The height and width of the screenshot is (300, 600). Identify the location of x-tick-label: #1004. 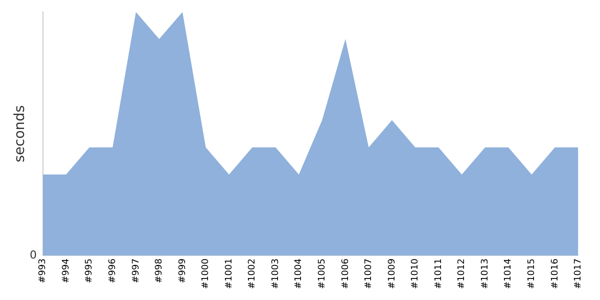
(299, 274).